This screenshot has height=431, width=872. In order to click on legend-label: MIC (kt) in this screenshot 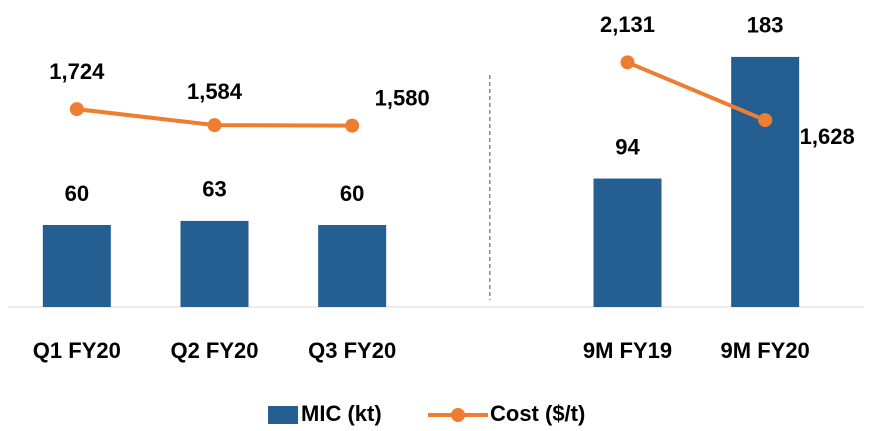, I will do `click(341, 413)`.